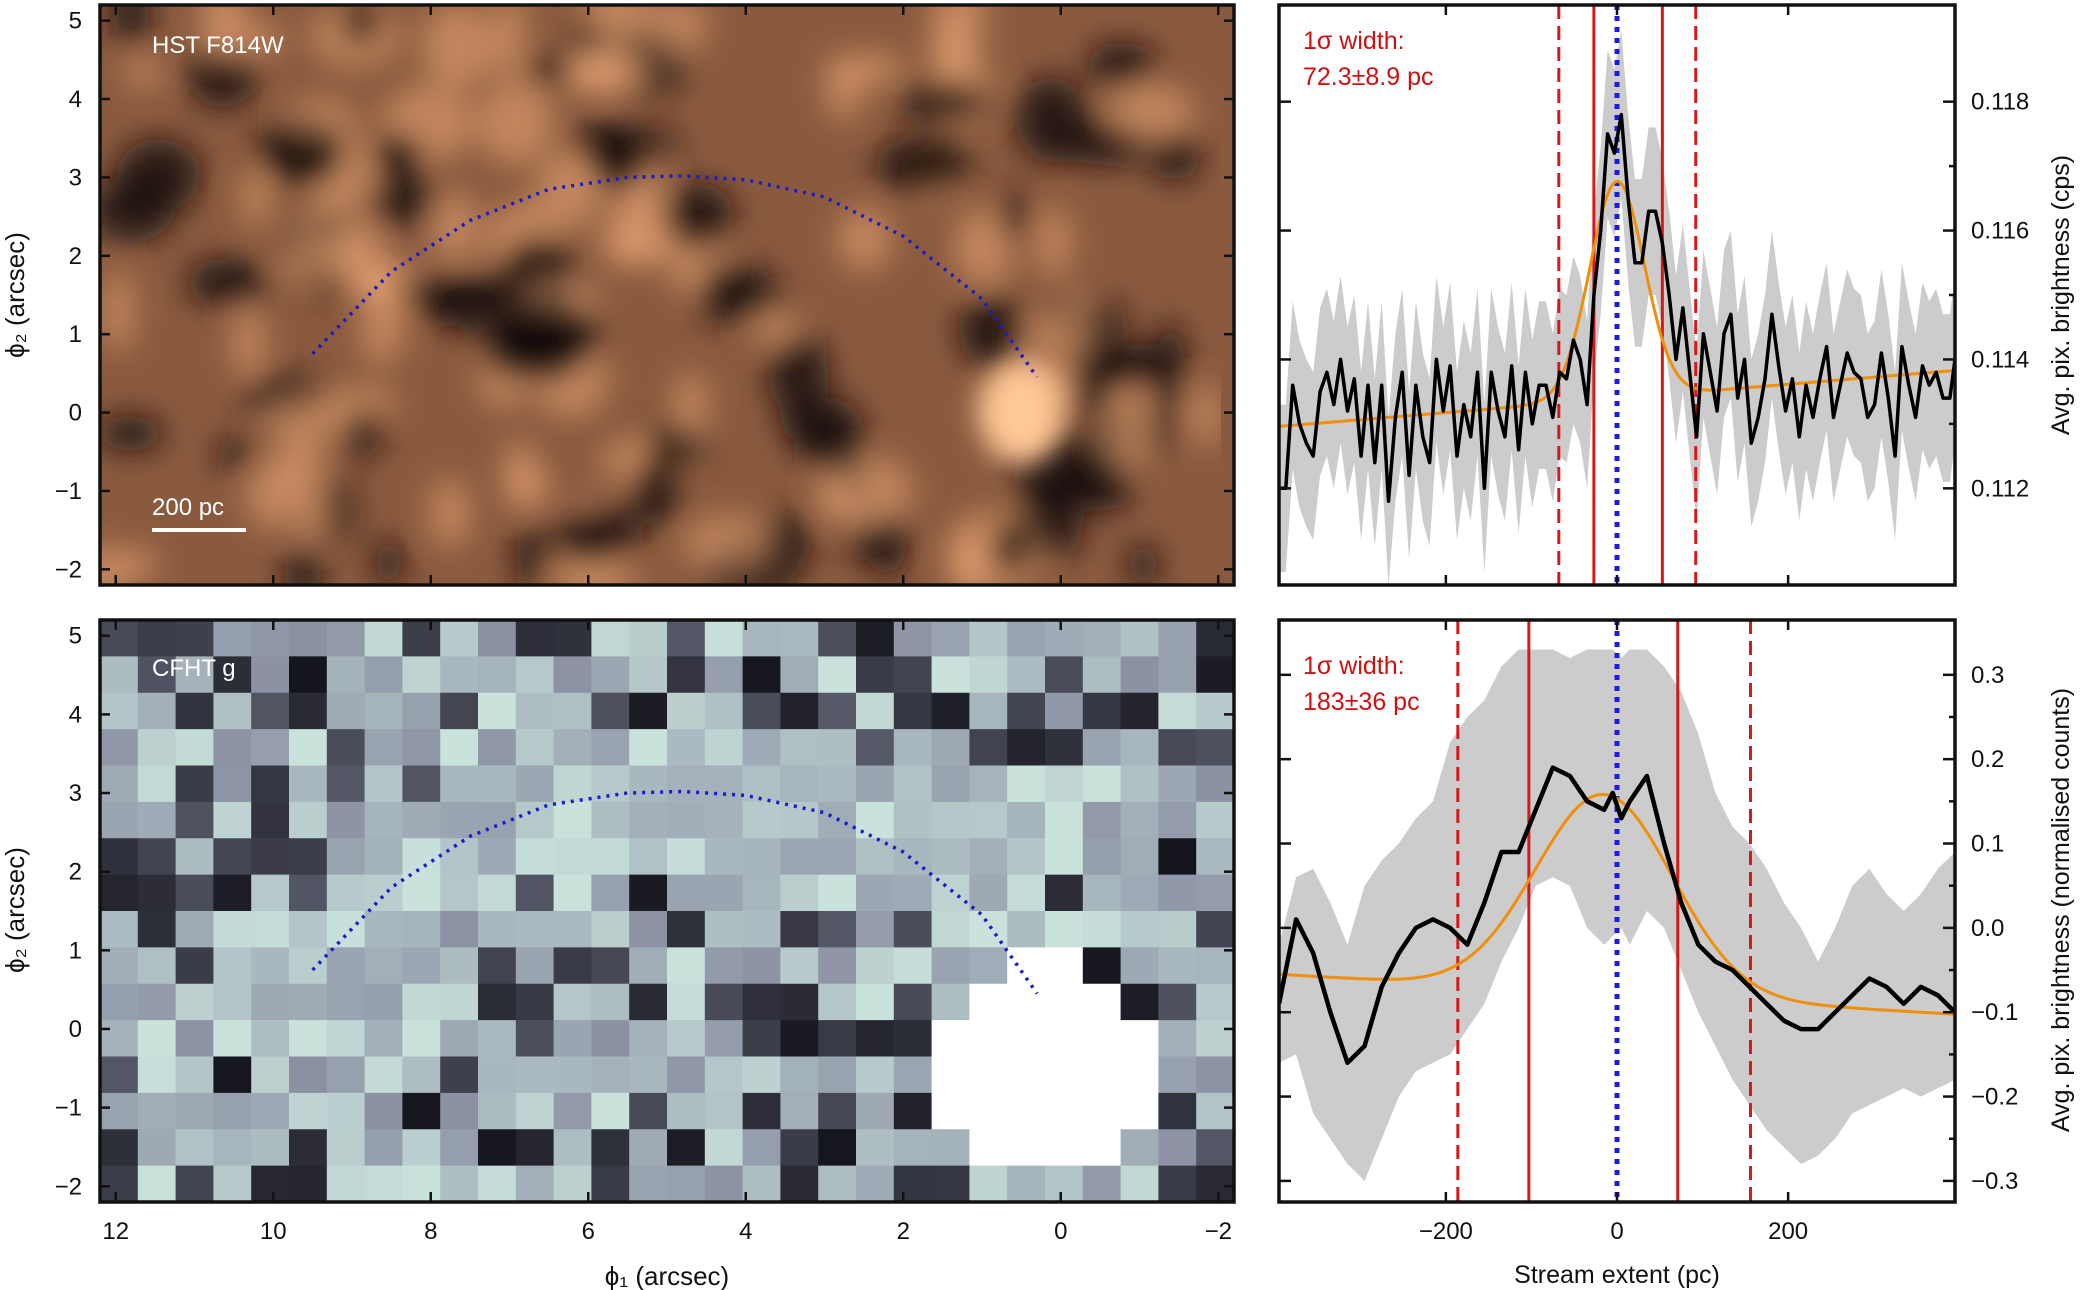 The image size is (2082, 1290). Describe the element at coordinates (2061, 910) in the screenshot. I see `cfht-profile-y-axis-label: Avg. pix. brightness (normalised counts)` at that location.